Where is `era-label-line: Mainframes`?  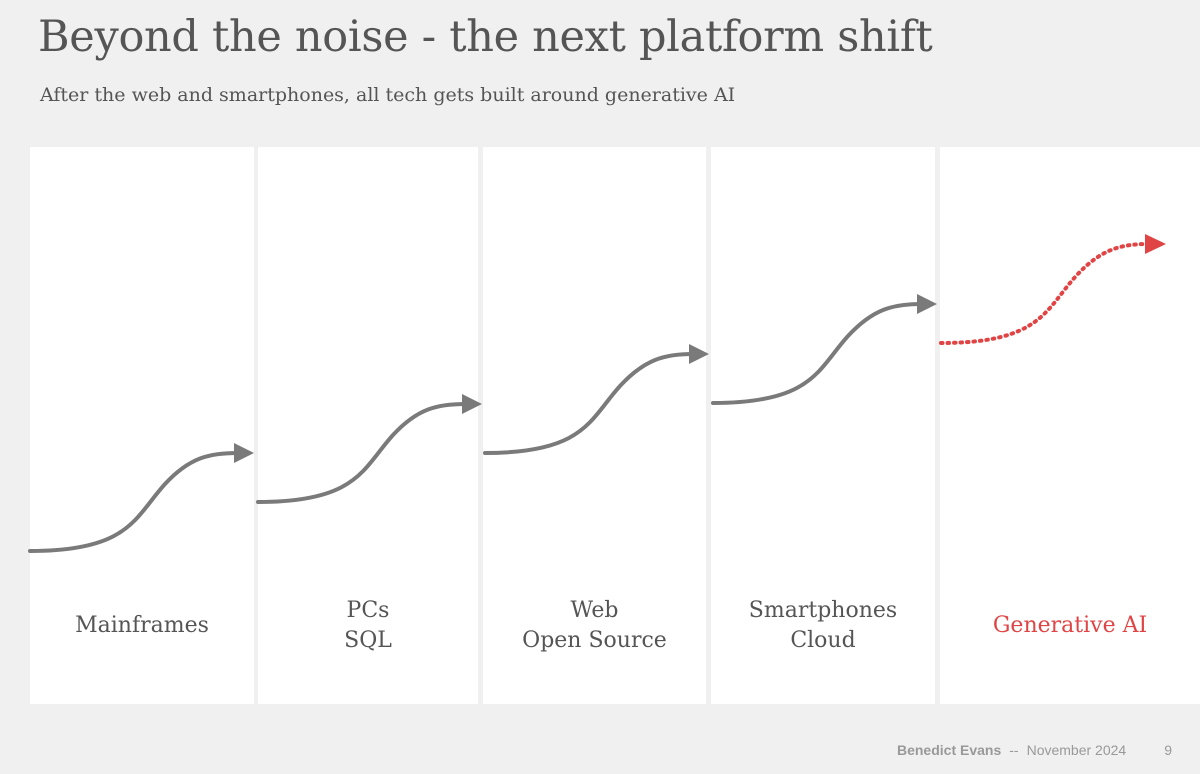 era-label-line: Mainframes is located at coordinates (142, 625).